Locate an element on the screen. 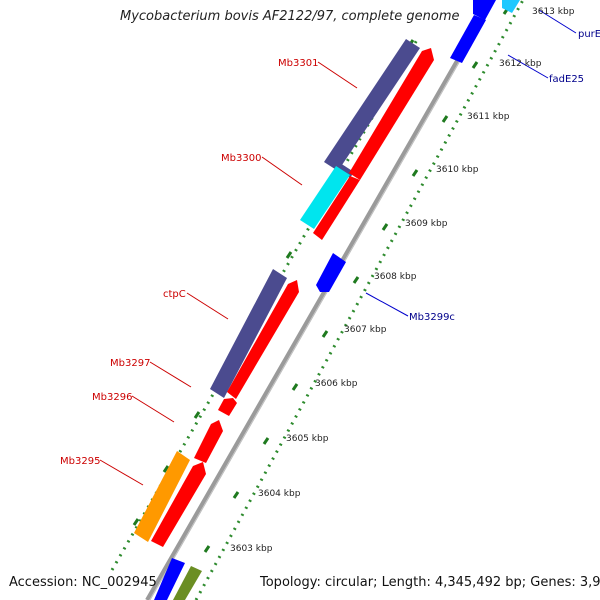  gene-label-ctpC: ctpC is located at coordinates (174, 294).